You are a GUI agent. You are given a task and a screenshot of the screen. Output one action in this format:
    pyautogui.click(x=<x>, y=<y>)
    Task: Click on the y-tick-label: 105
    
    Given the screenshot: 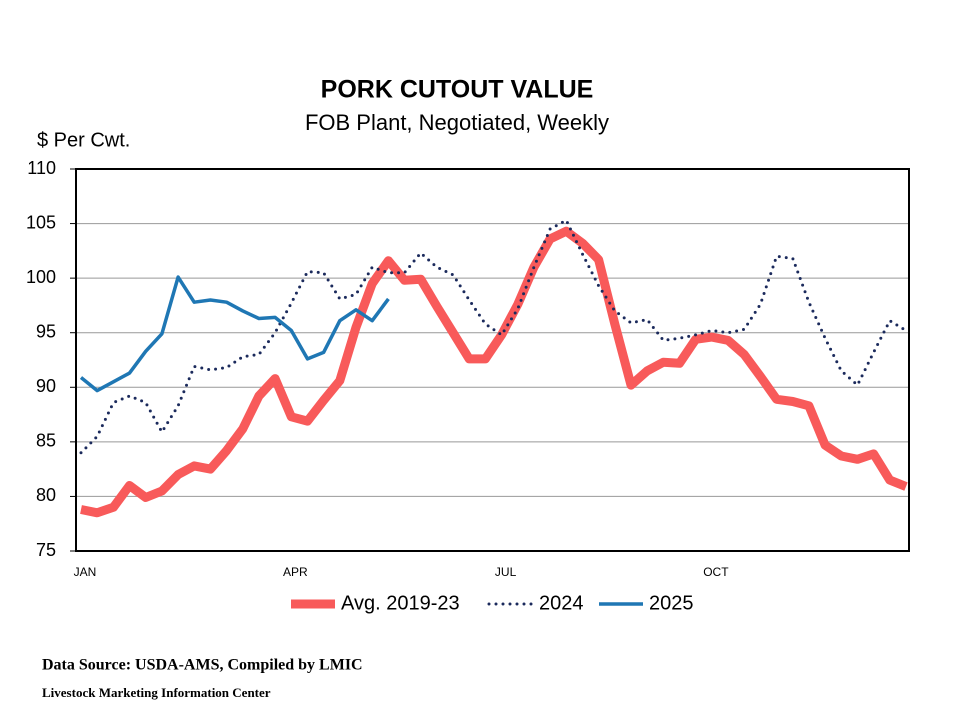 What is the action you would take?
    pyautogui.click(x=41, y=222)
    